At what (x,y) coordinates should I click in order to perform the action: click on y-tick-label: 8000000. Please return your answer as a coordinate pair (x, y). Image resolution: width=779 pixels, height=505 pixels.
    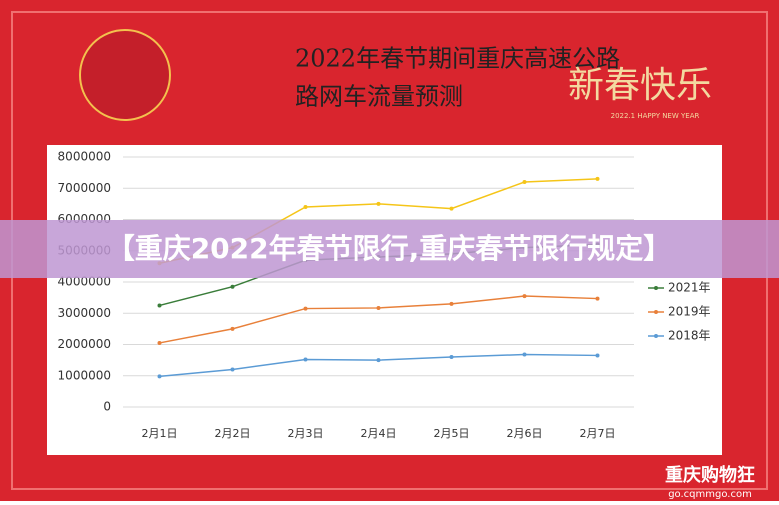
    Looking at the image, I should click on (84, 157).